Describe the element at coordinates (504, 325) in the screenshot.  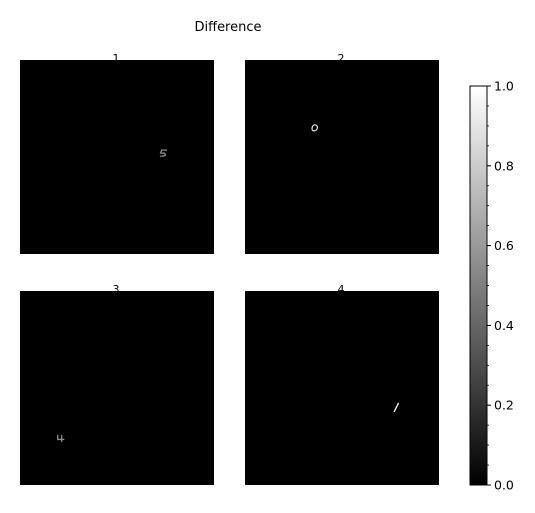
I see `colorbar-tick-label: 0.4` at that location.